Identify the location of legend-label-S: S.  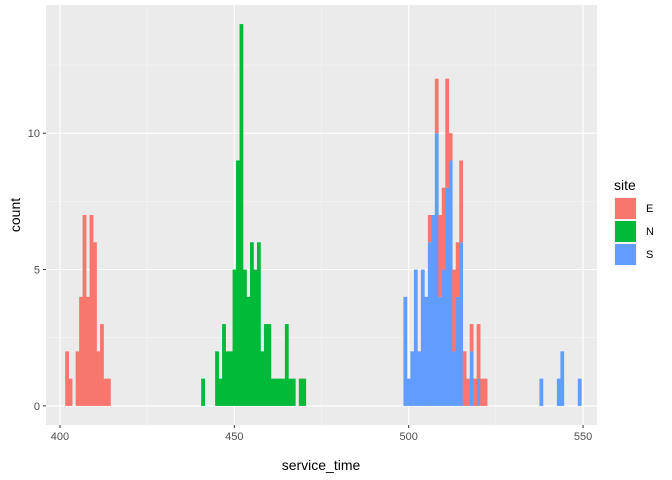
(649, 255).